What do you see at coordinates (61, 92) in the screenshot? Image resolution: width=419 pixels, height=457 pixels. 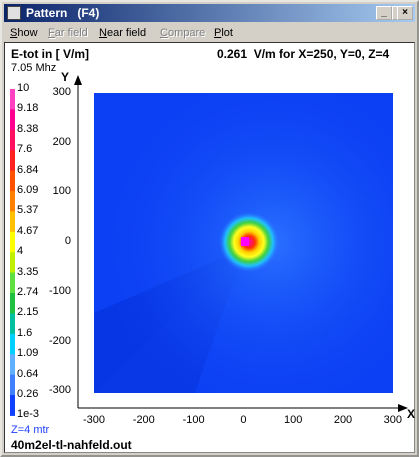 I see `y-tick-label: 300` at bounding box center [61, 92].